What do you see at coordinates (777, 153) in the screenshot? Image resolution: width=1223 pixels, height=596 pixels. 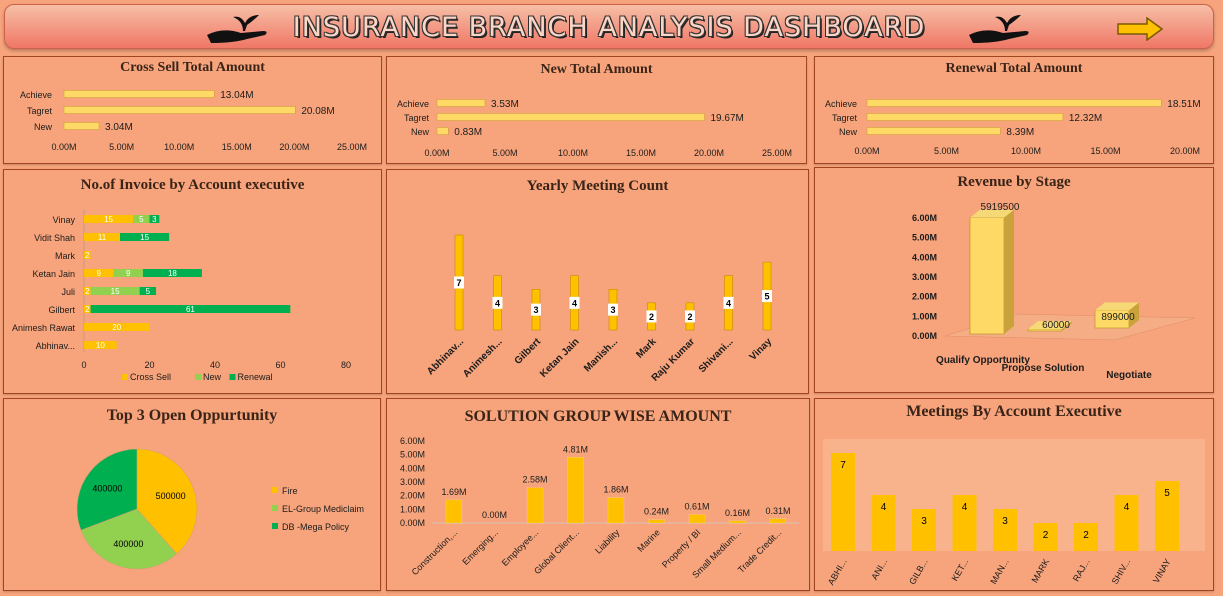 I see `axis-tick-label: 25.00M` at bounding box center [777, 153].